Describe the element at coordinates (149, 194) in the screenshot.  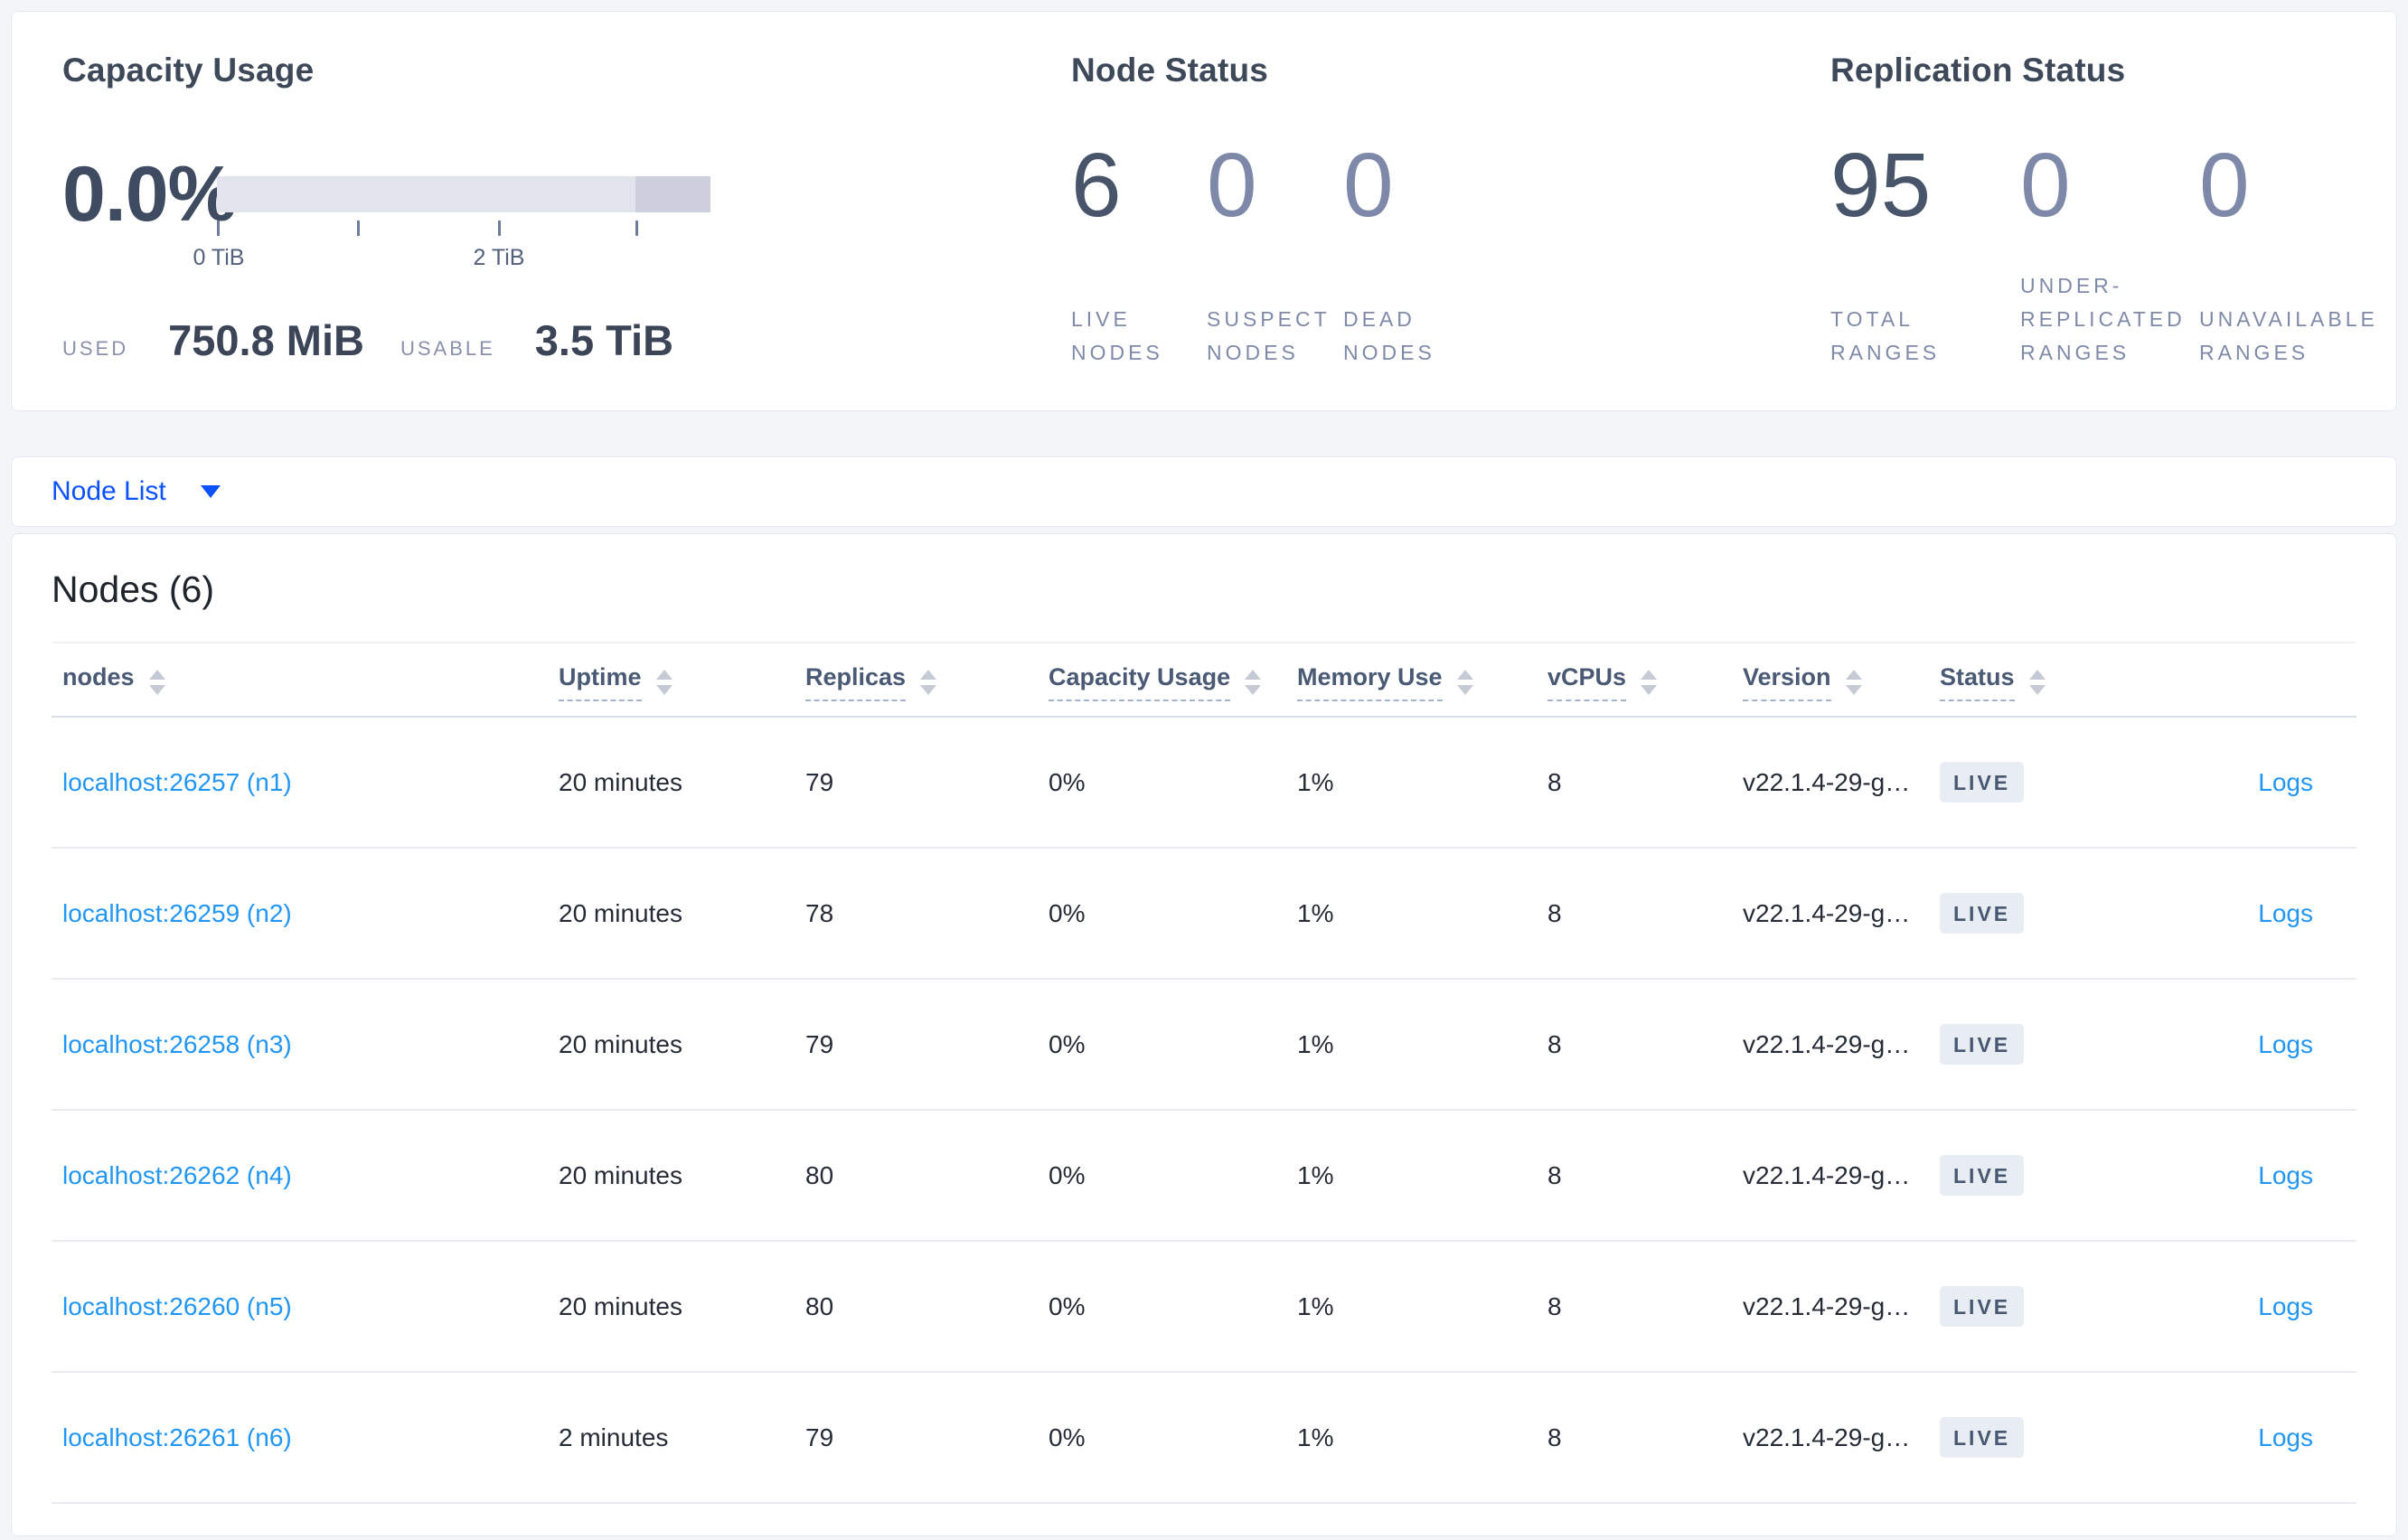
I see `capacity-percent: 0.0%` at that location.